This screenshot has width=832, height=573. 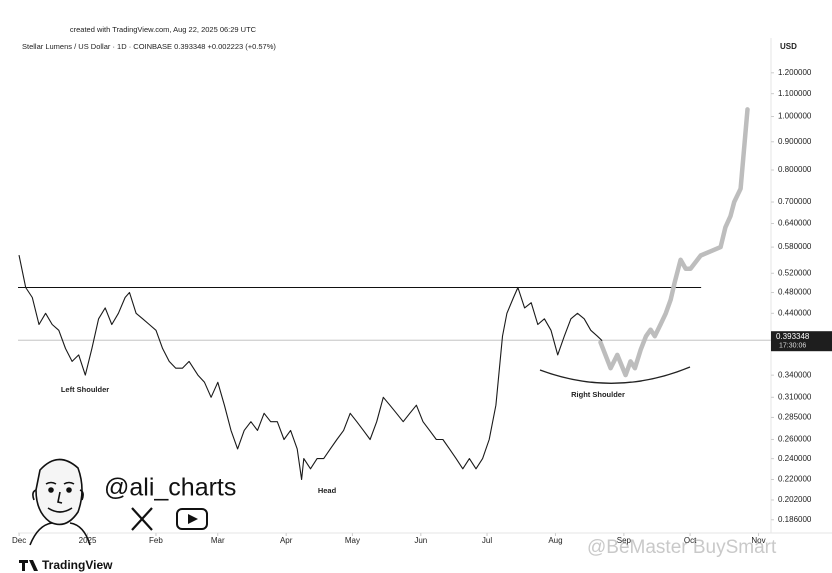 What do you see at coordinates (795, 417) in the screenshot?
I see `y-tick-label: 0.285000` at bounding box center [795, 417].